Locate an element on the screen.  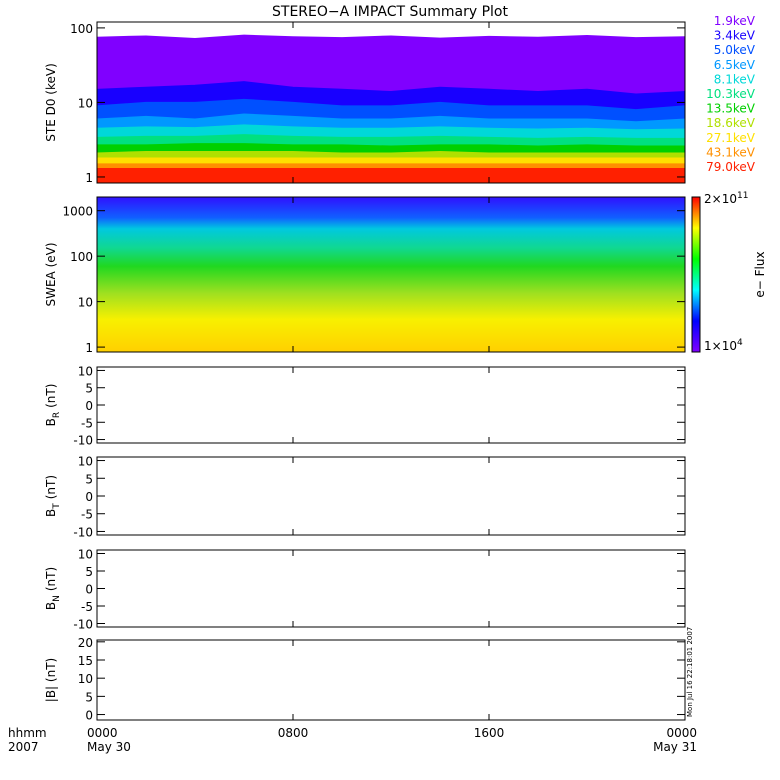
legend-entry: 5.0keV is located at coordinates (735, 50).